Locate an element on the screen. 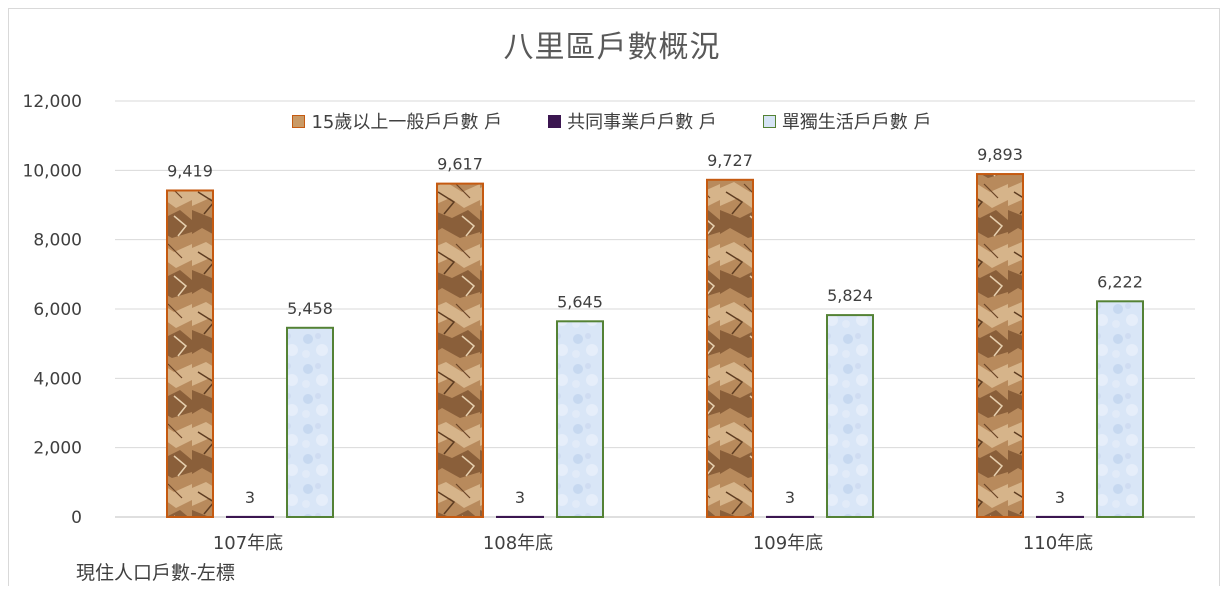  y-tick-label: 12,000 is located at coordinates (52, 102).